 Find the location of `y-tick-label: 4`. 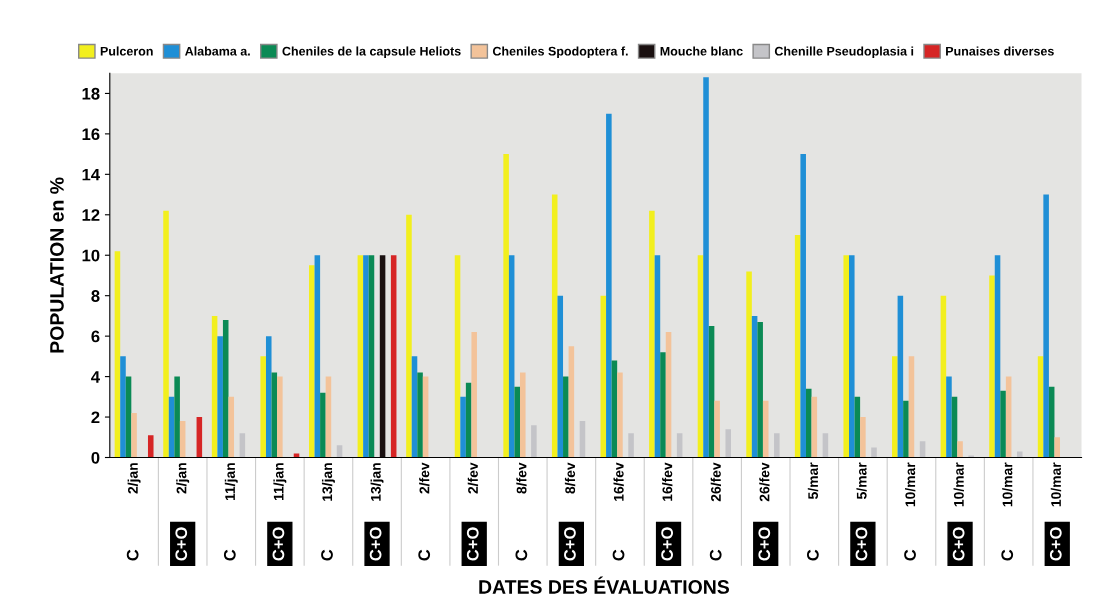

y-tick-label: 4 is located at coordinates (95, 377).